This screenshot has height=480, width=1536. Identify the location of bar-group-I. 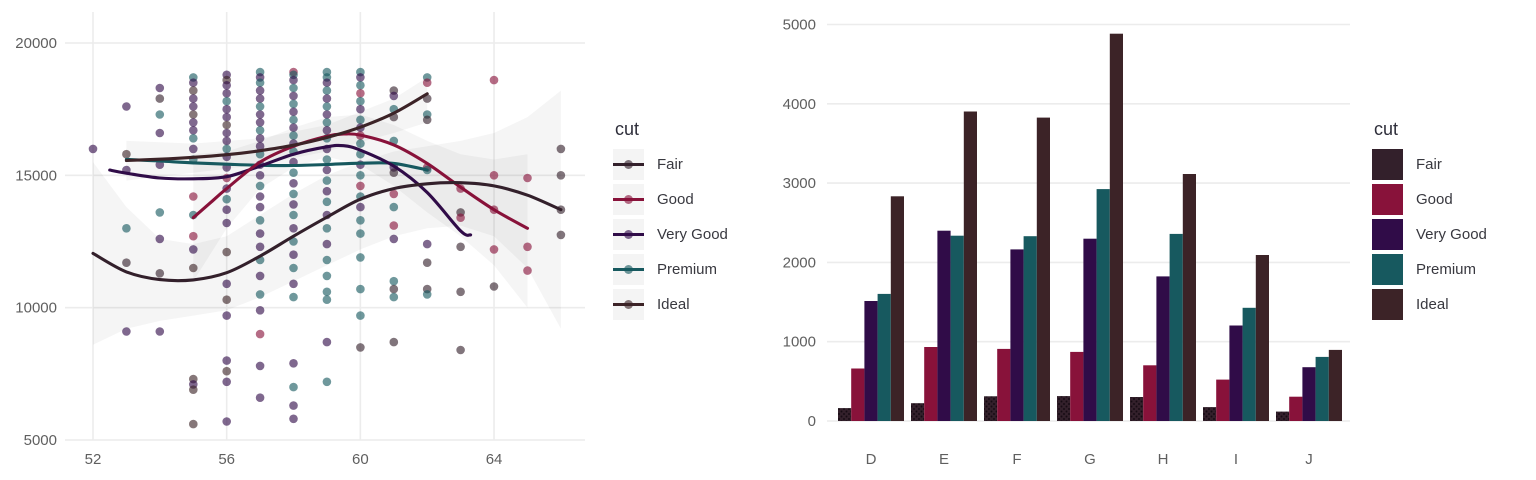
(1236, 338).